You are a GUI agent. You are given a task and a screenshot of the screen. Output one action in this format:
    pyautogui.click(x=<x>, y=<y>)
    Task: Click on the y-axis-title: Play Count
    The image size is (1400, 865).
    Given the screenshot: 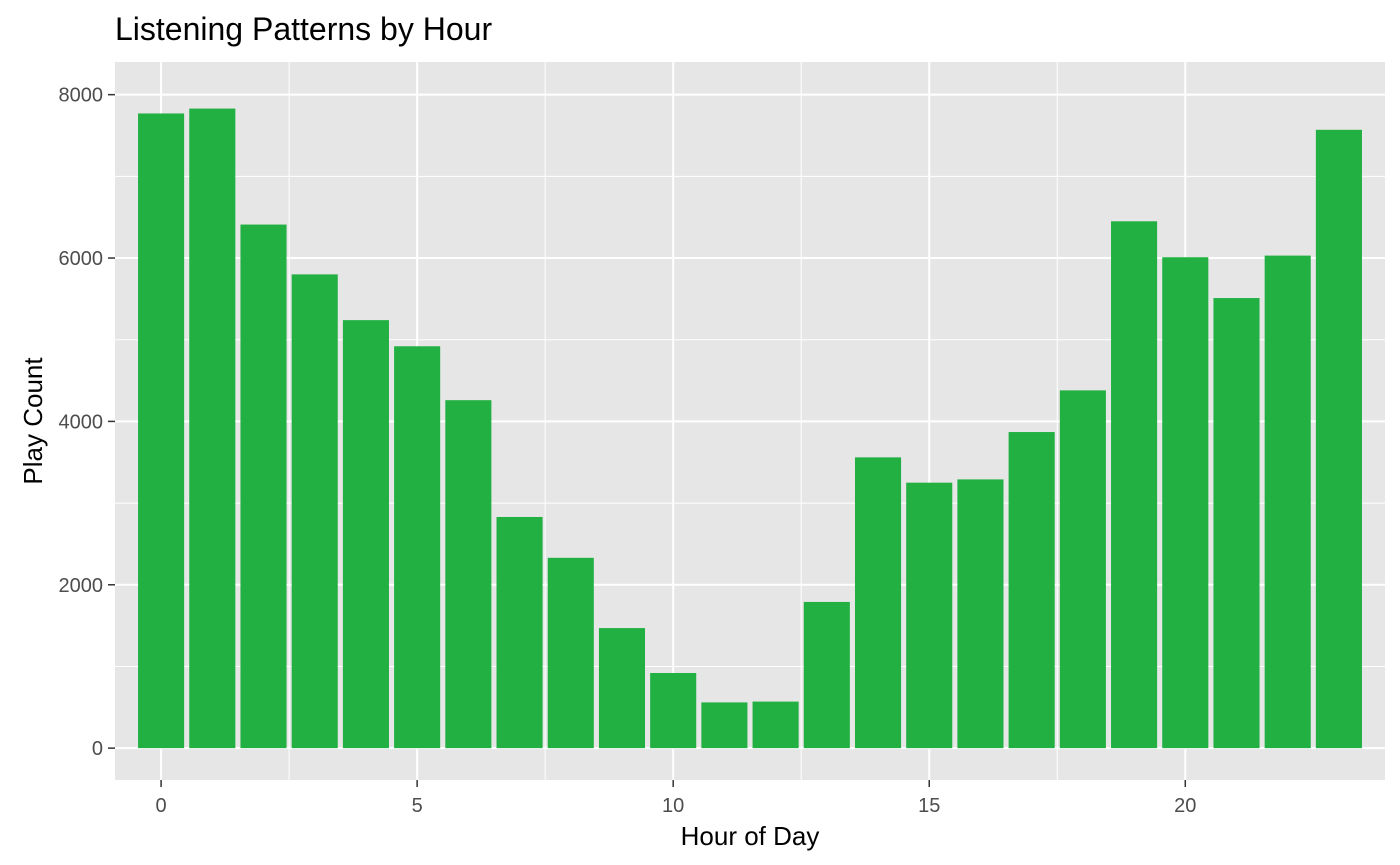 What is the action you would take?
    pyautogui.click(x=33, y=421)
    